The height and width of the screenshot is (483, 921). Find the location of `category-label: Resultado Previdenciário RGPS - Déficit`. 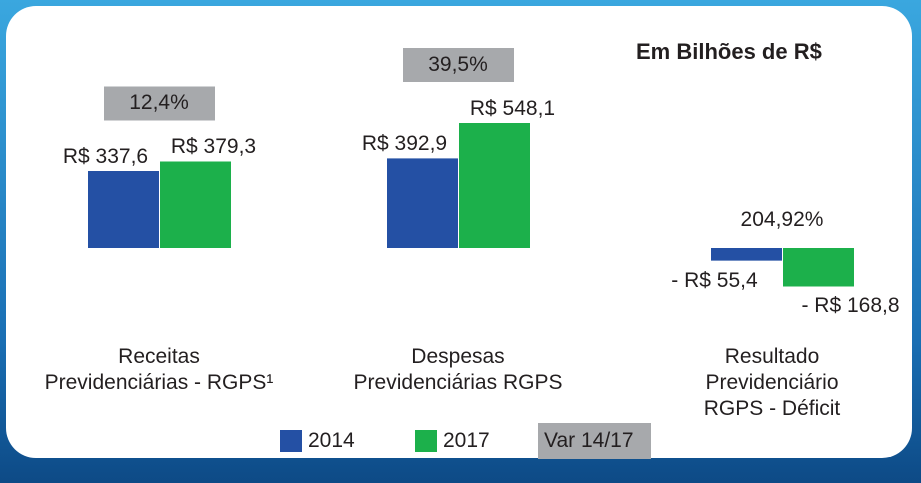

category-label: Resultado Previdenciário RGPS - Déficit is located at coordinates (772, 382).